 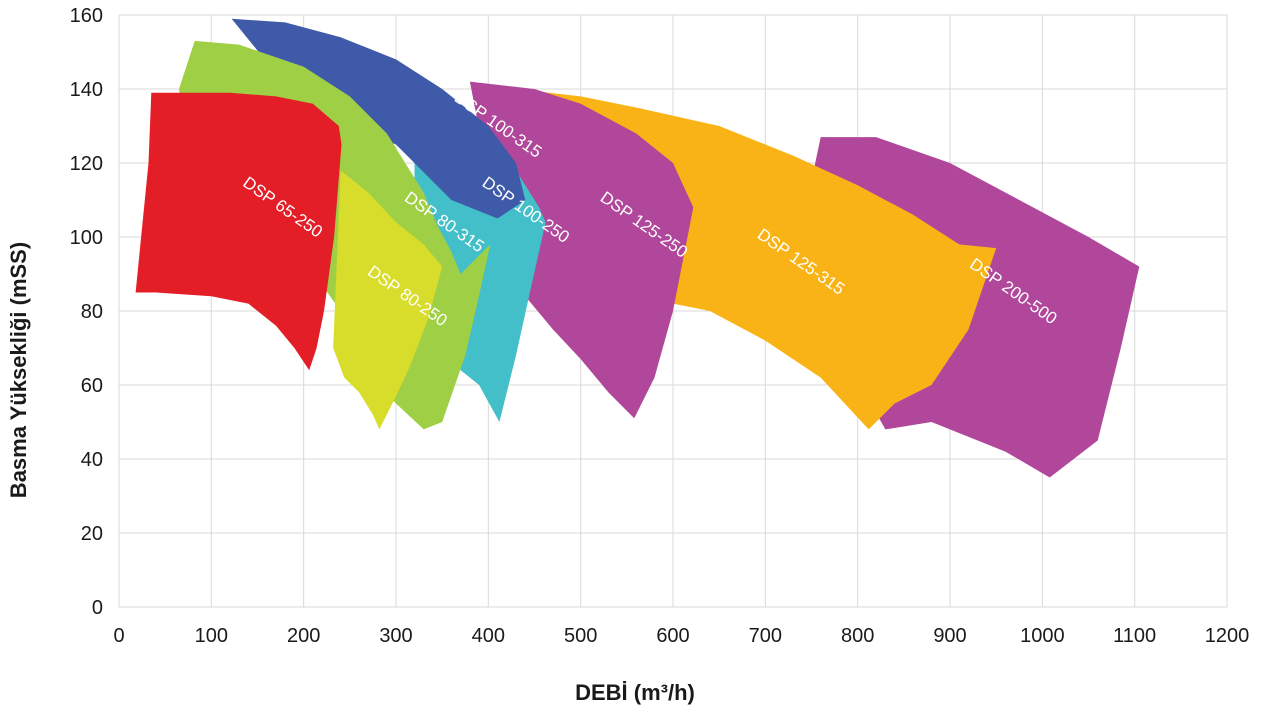 I want to click on x-tick-label: 300, so click(x=395, y=636).